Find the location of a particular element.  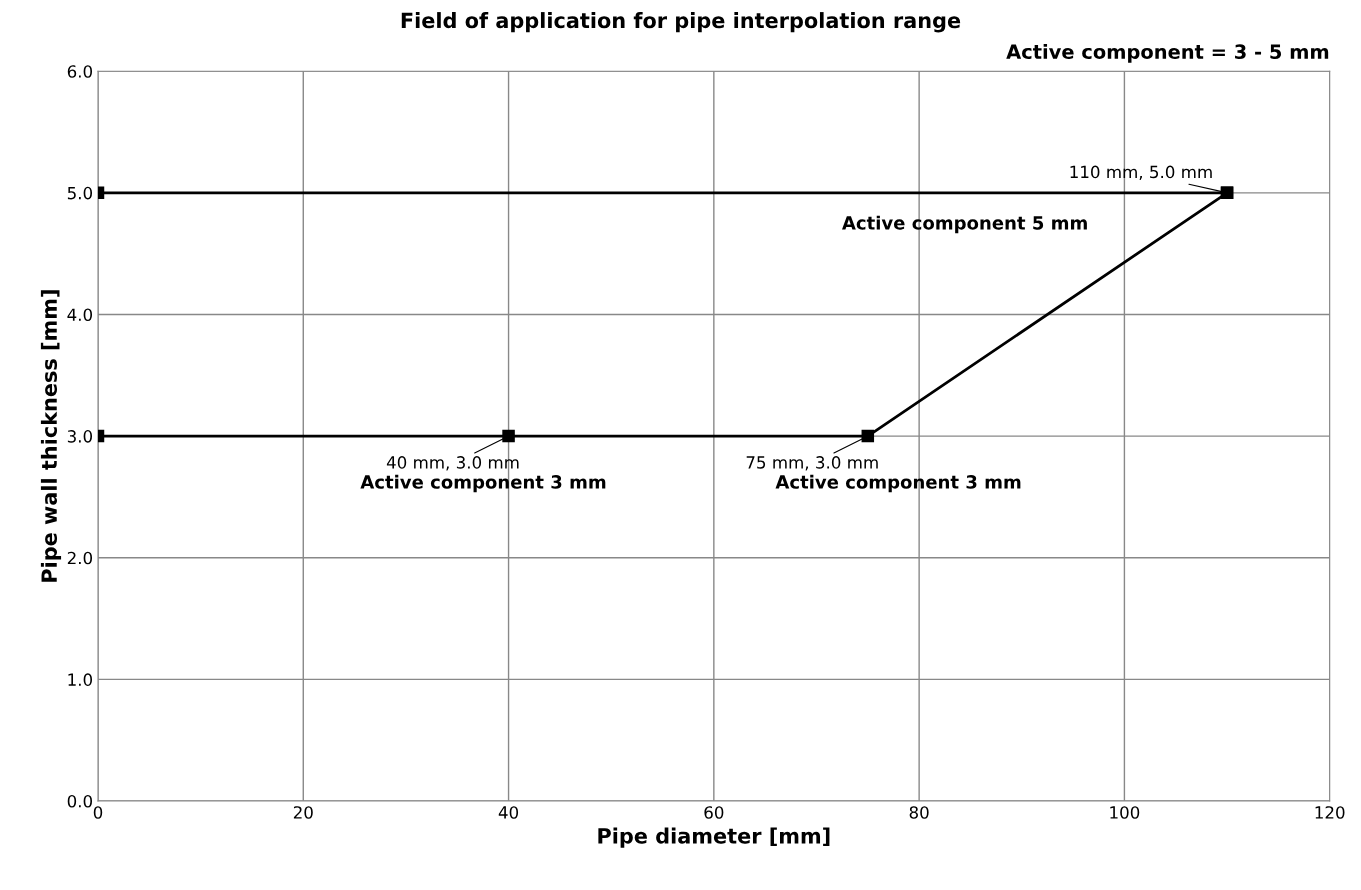

y-tick-label: 2.0 is located at coordinates (80, 558).